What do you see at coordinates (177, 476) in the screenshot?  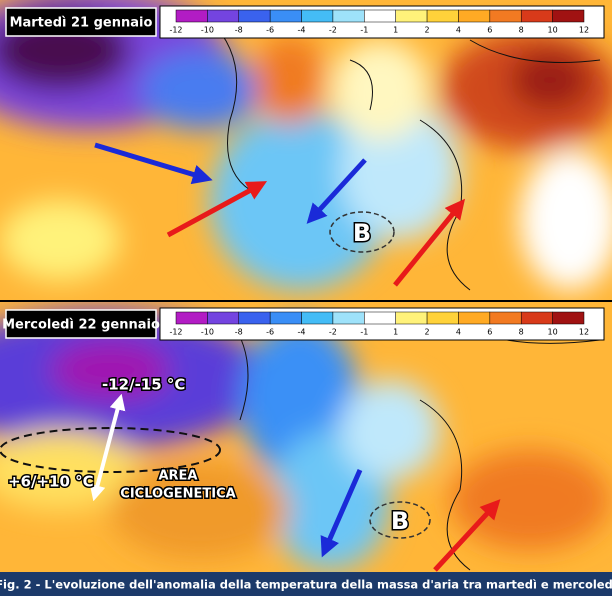 I see `area-label: AREA` at bounding box center [177, 476].